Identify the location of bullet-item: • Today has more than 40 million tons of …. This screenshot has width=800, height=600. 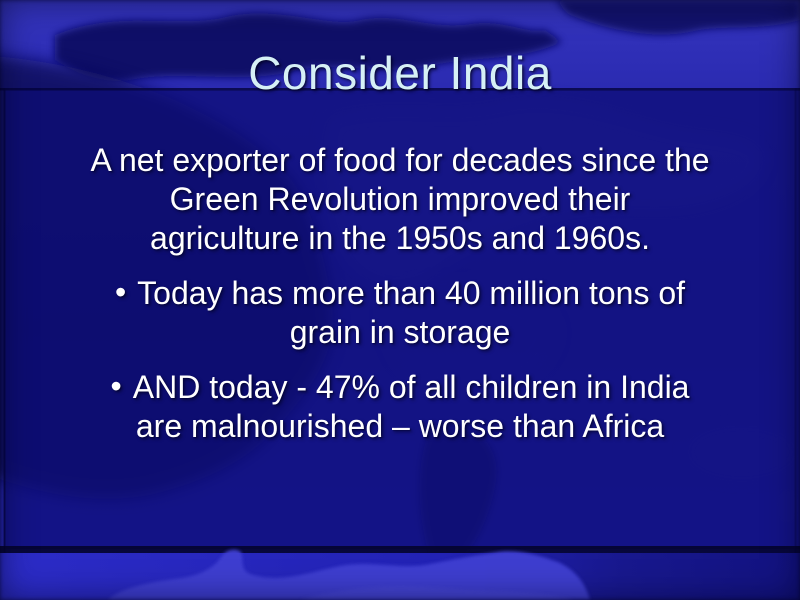
(400, 313).